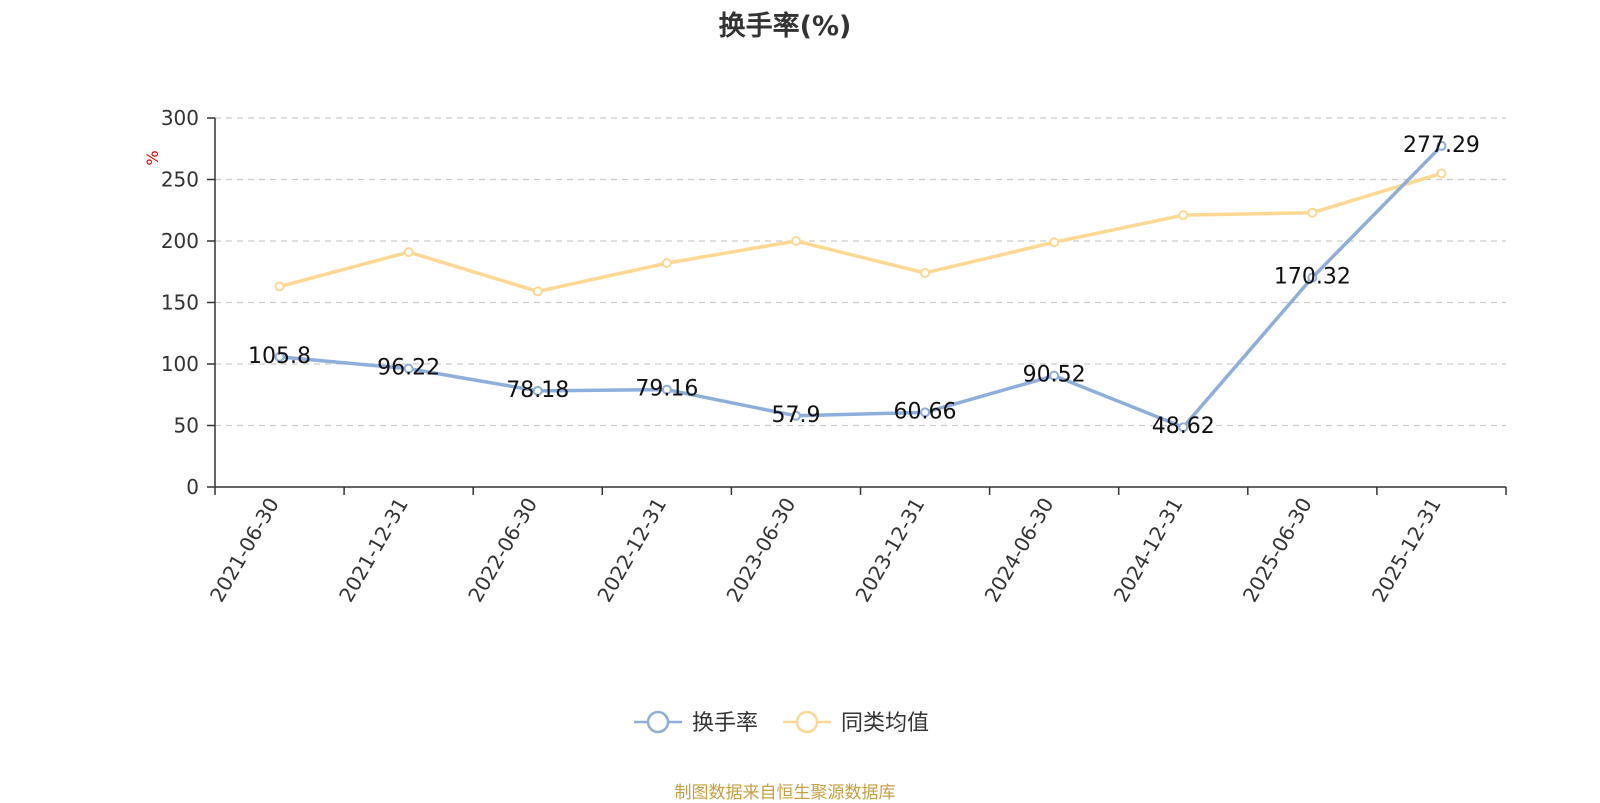 The image size is (1600, 803). I want to click on legend-item-1: 同类均值, so click(856, 723).